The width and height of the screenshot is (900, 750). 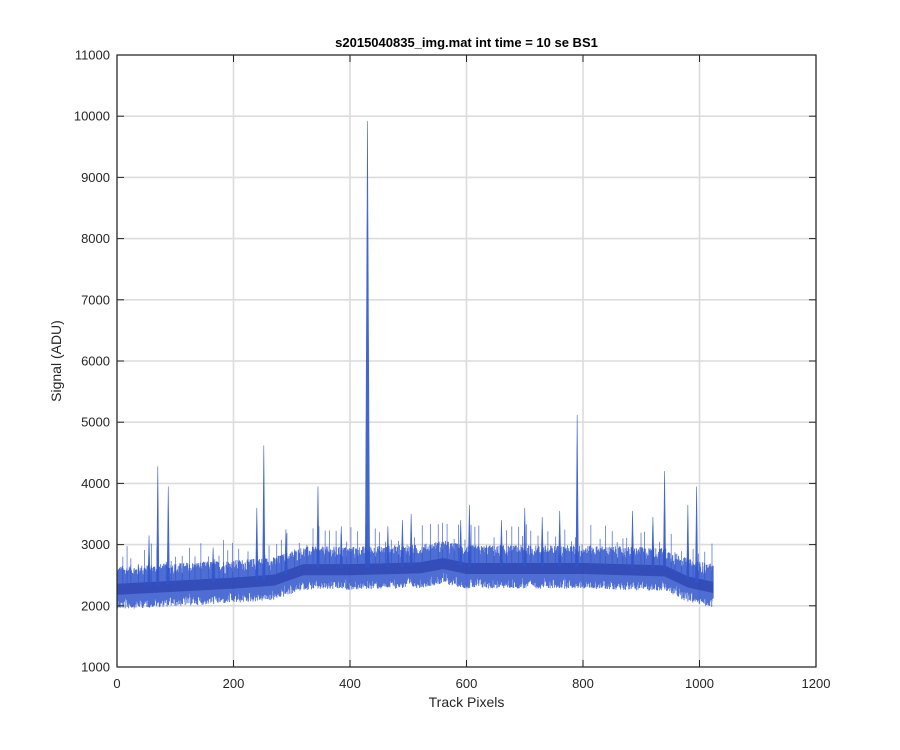 I want to click on x-tick-label: 0, so click(x=116, y=683).